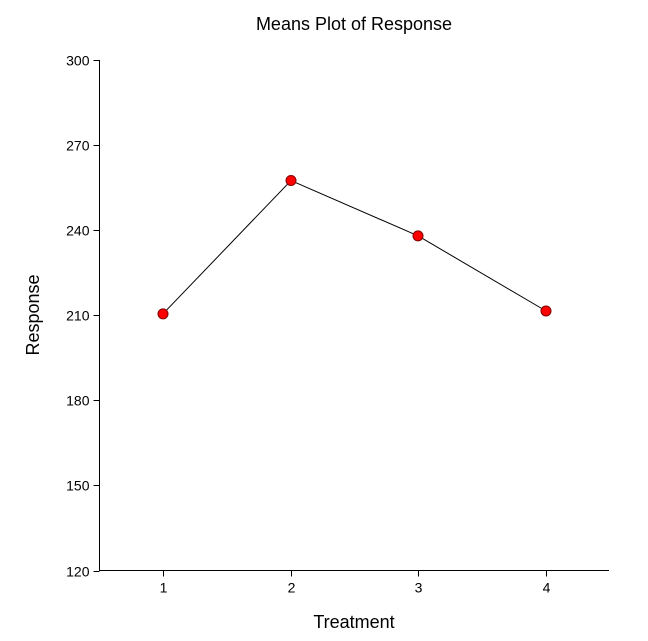 The image size is (648, 641). What do you see at coordinates (78, 401) in the screenshot?
I see `y-tick-label: 180` at bounding box center [78, 401].